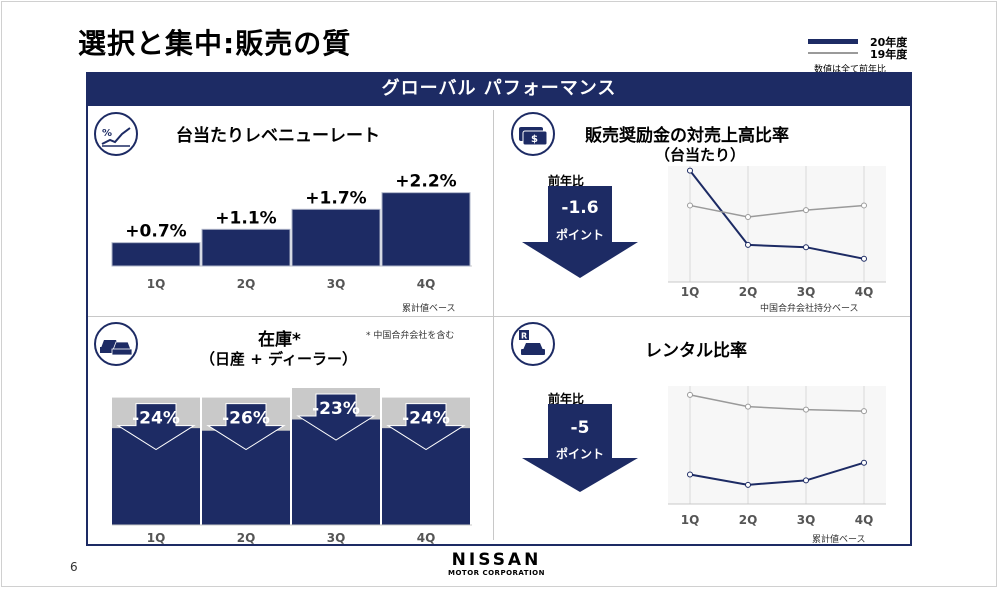 Image resolution: width=1000 pixels, height=590 pixels. Describe the element at coordinates (580, 208) in the screenshot. I see `incentive-arrow-value: -1.6` at that location.